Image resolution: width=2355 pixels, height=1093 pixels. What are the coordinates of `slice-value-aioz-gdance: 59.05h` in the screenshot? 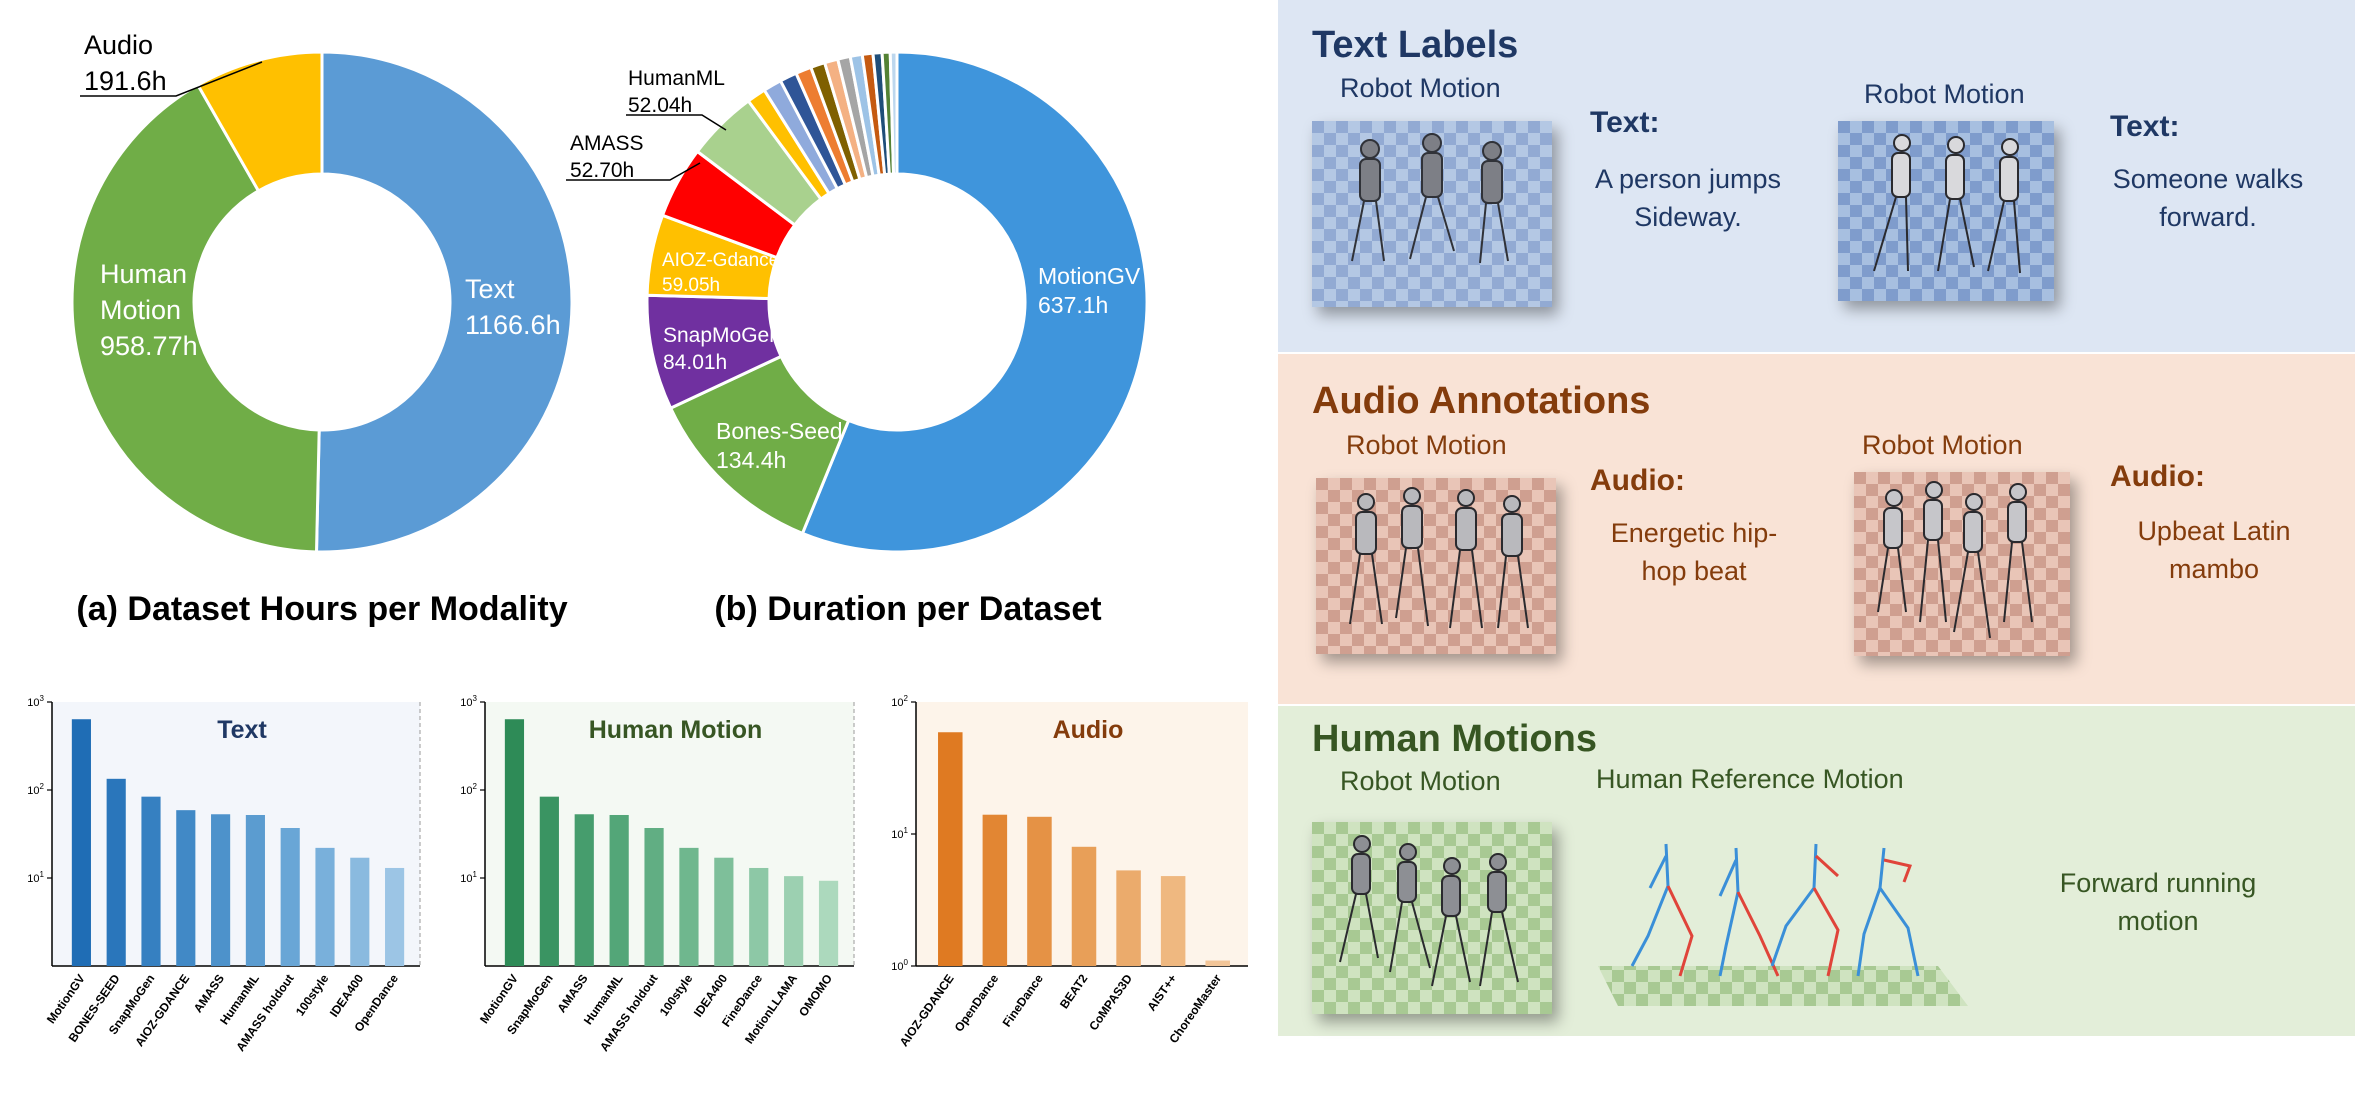 It's located at (691, 285).